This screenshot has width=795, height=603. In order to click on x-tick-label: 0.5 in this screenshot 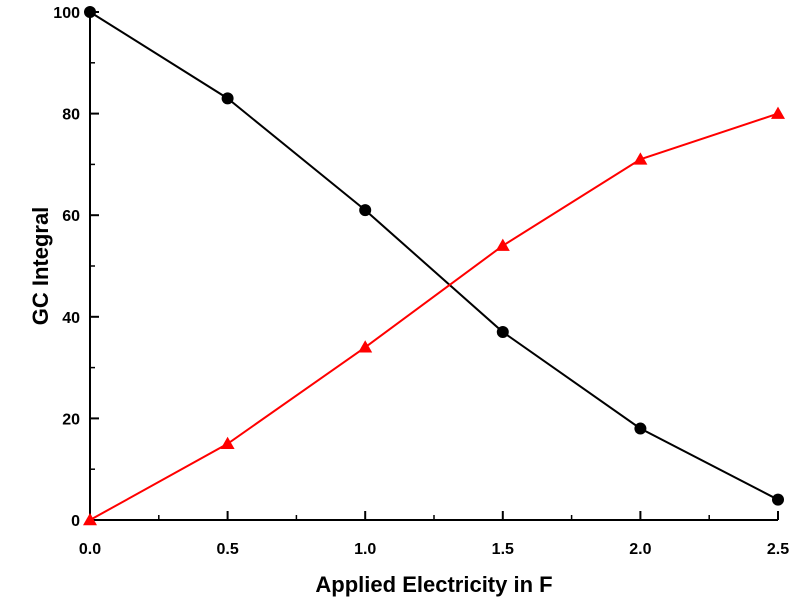, I will do `click(227, 549)`.